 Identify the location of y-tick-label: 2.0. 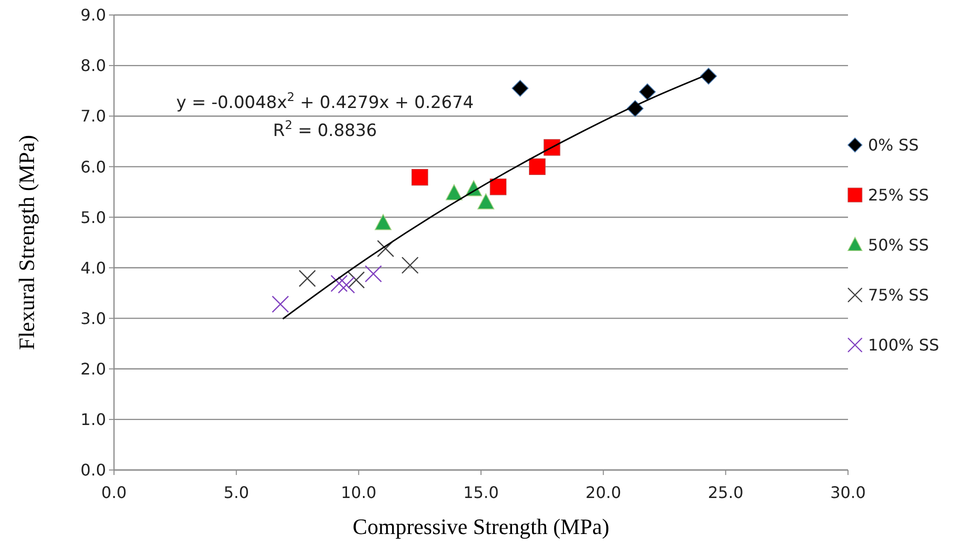
(93, 368).